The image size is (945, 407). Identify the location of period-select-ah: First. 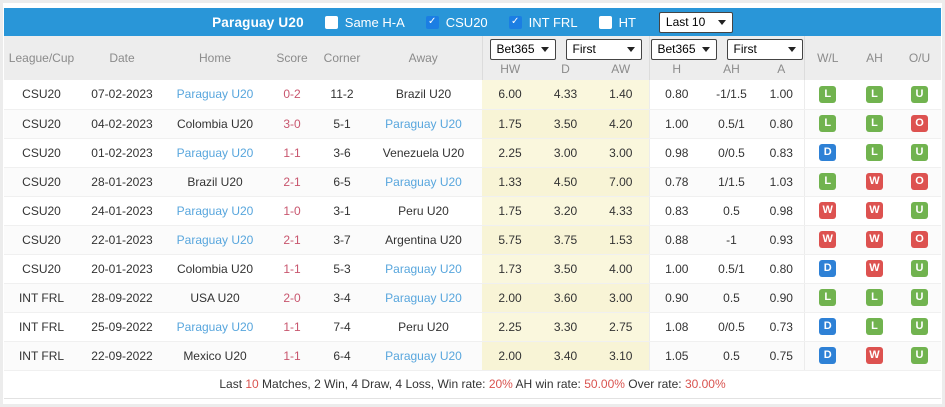
(764, 49).